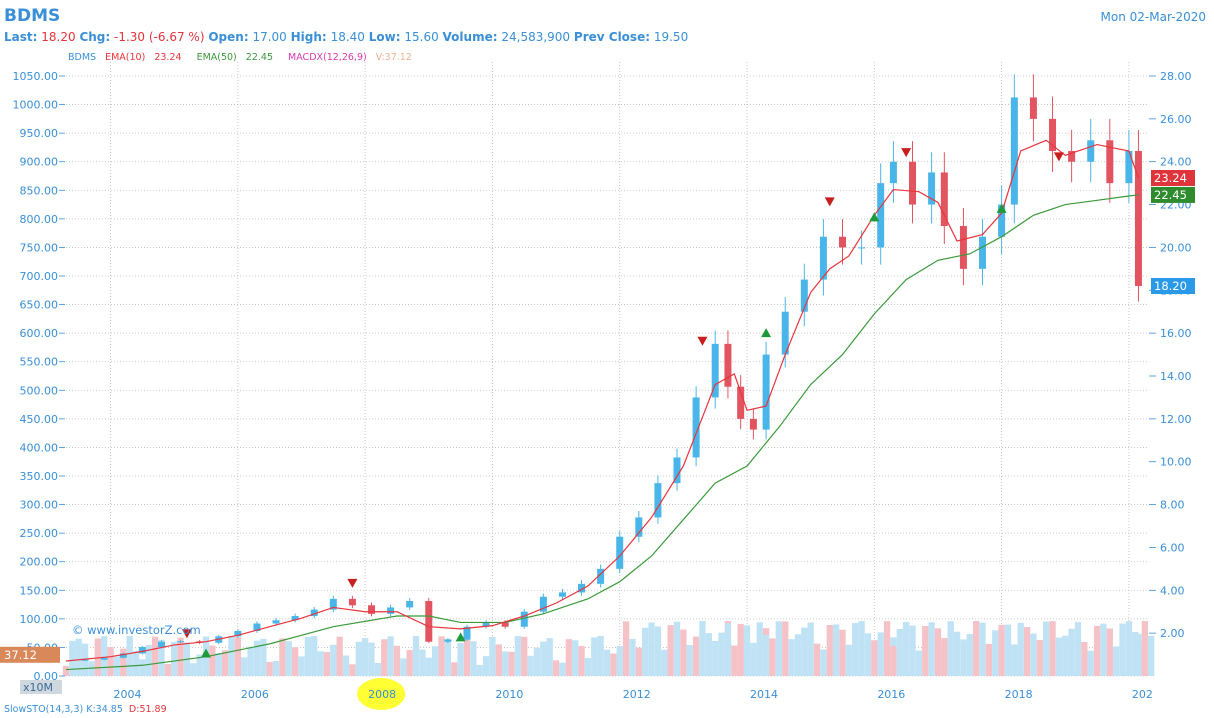  Describe the element at coordinates (764, 694) in the screenshot. I see `x-tick-label: 2014` at that location.